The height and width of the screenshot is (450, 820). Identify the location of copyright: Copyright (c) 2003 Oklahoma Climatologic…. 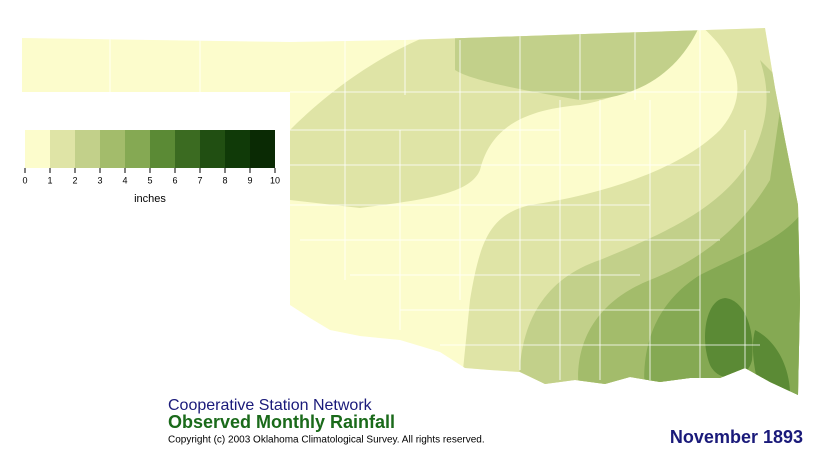
(326, 440).